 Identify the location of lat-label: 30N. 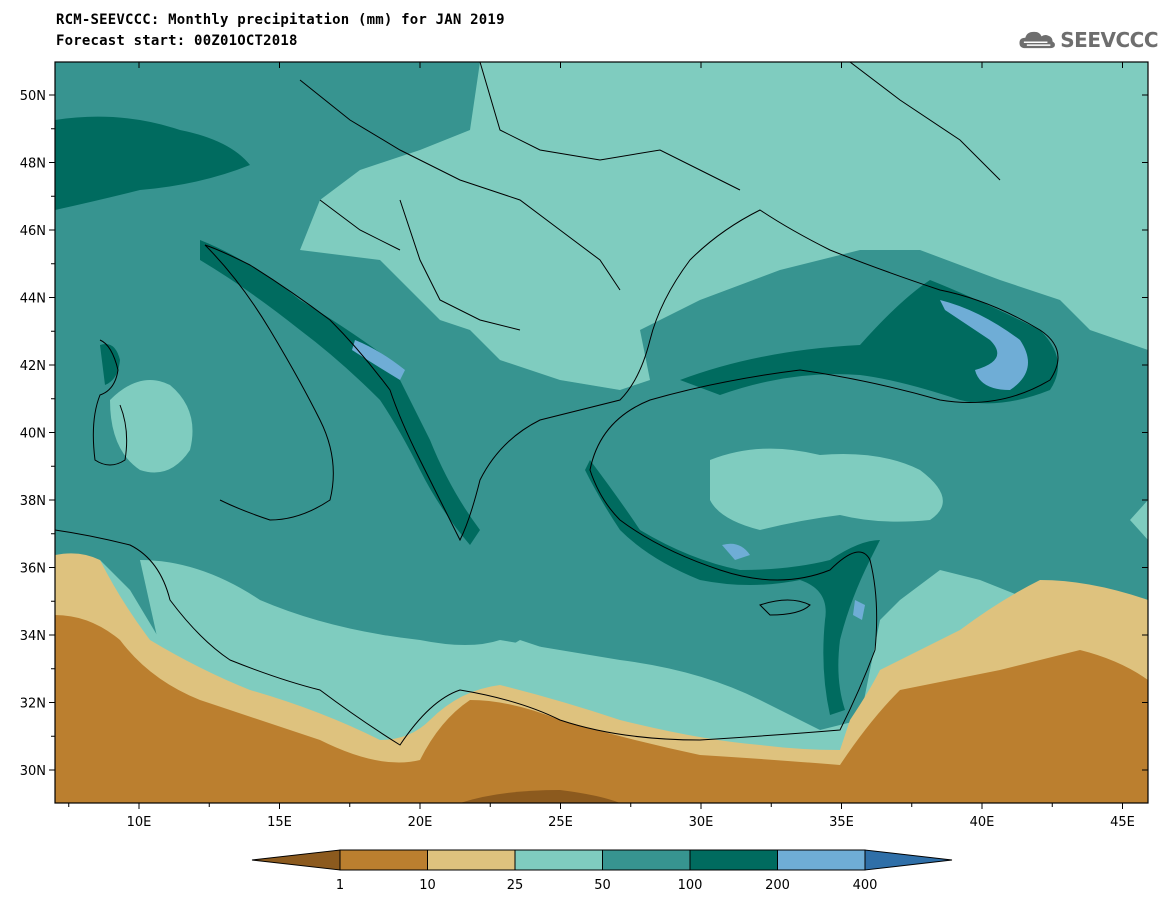
(33, 771).